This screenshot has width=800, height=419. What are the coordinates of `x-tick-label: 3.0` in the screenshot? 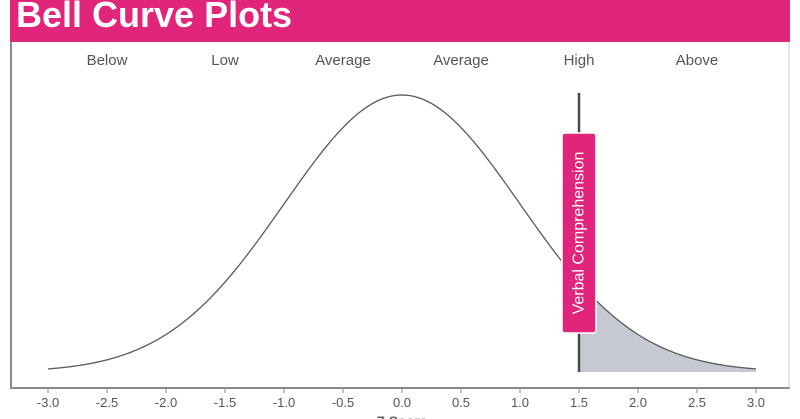 It's located at (756, 402).